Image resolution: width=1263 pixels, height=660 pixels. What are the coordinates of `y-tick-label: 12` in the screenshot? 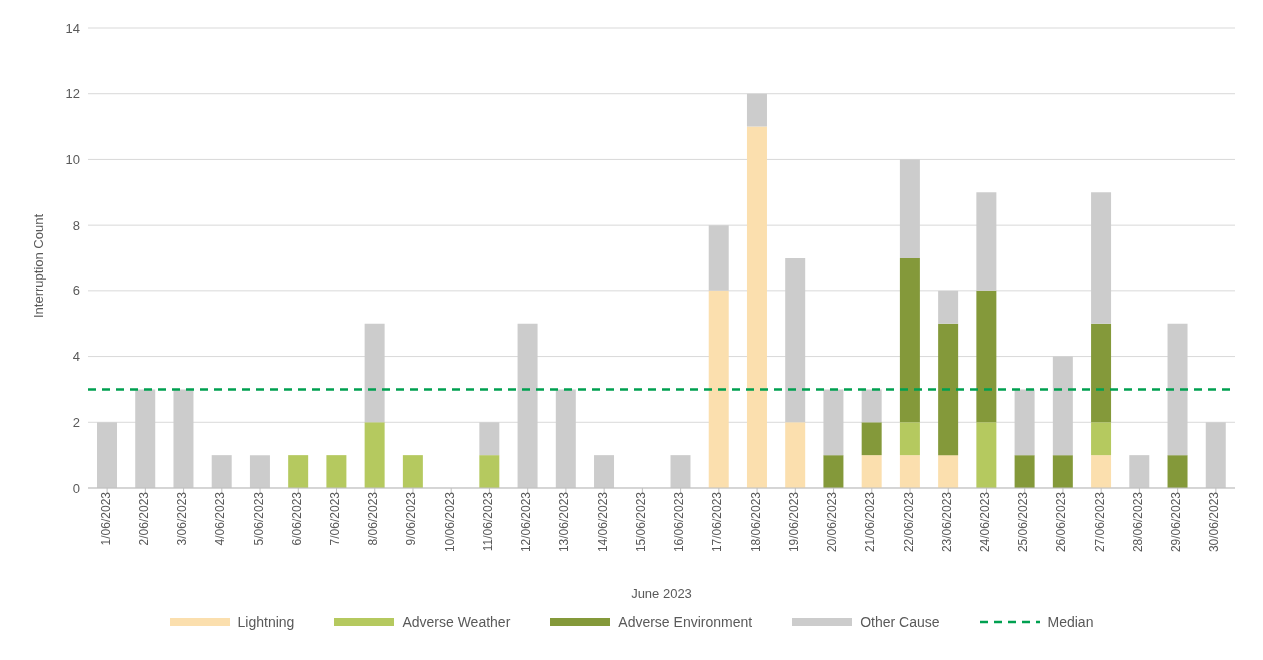 It's located at (72, 94).